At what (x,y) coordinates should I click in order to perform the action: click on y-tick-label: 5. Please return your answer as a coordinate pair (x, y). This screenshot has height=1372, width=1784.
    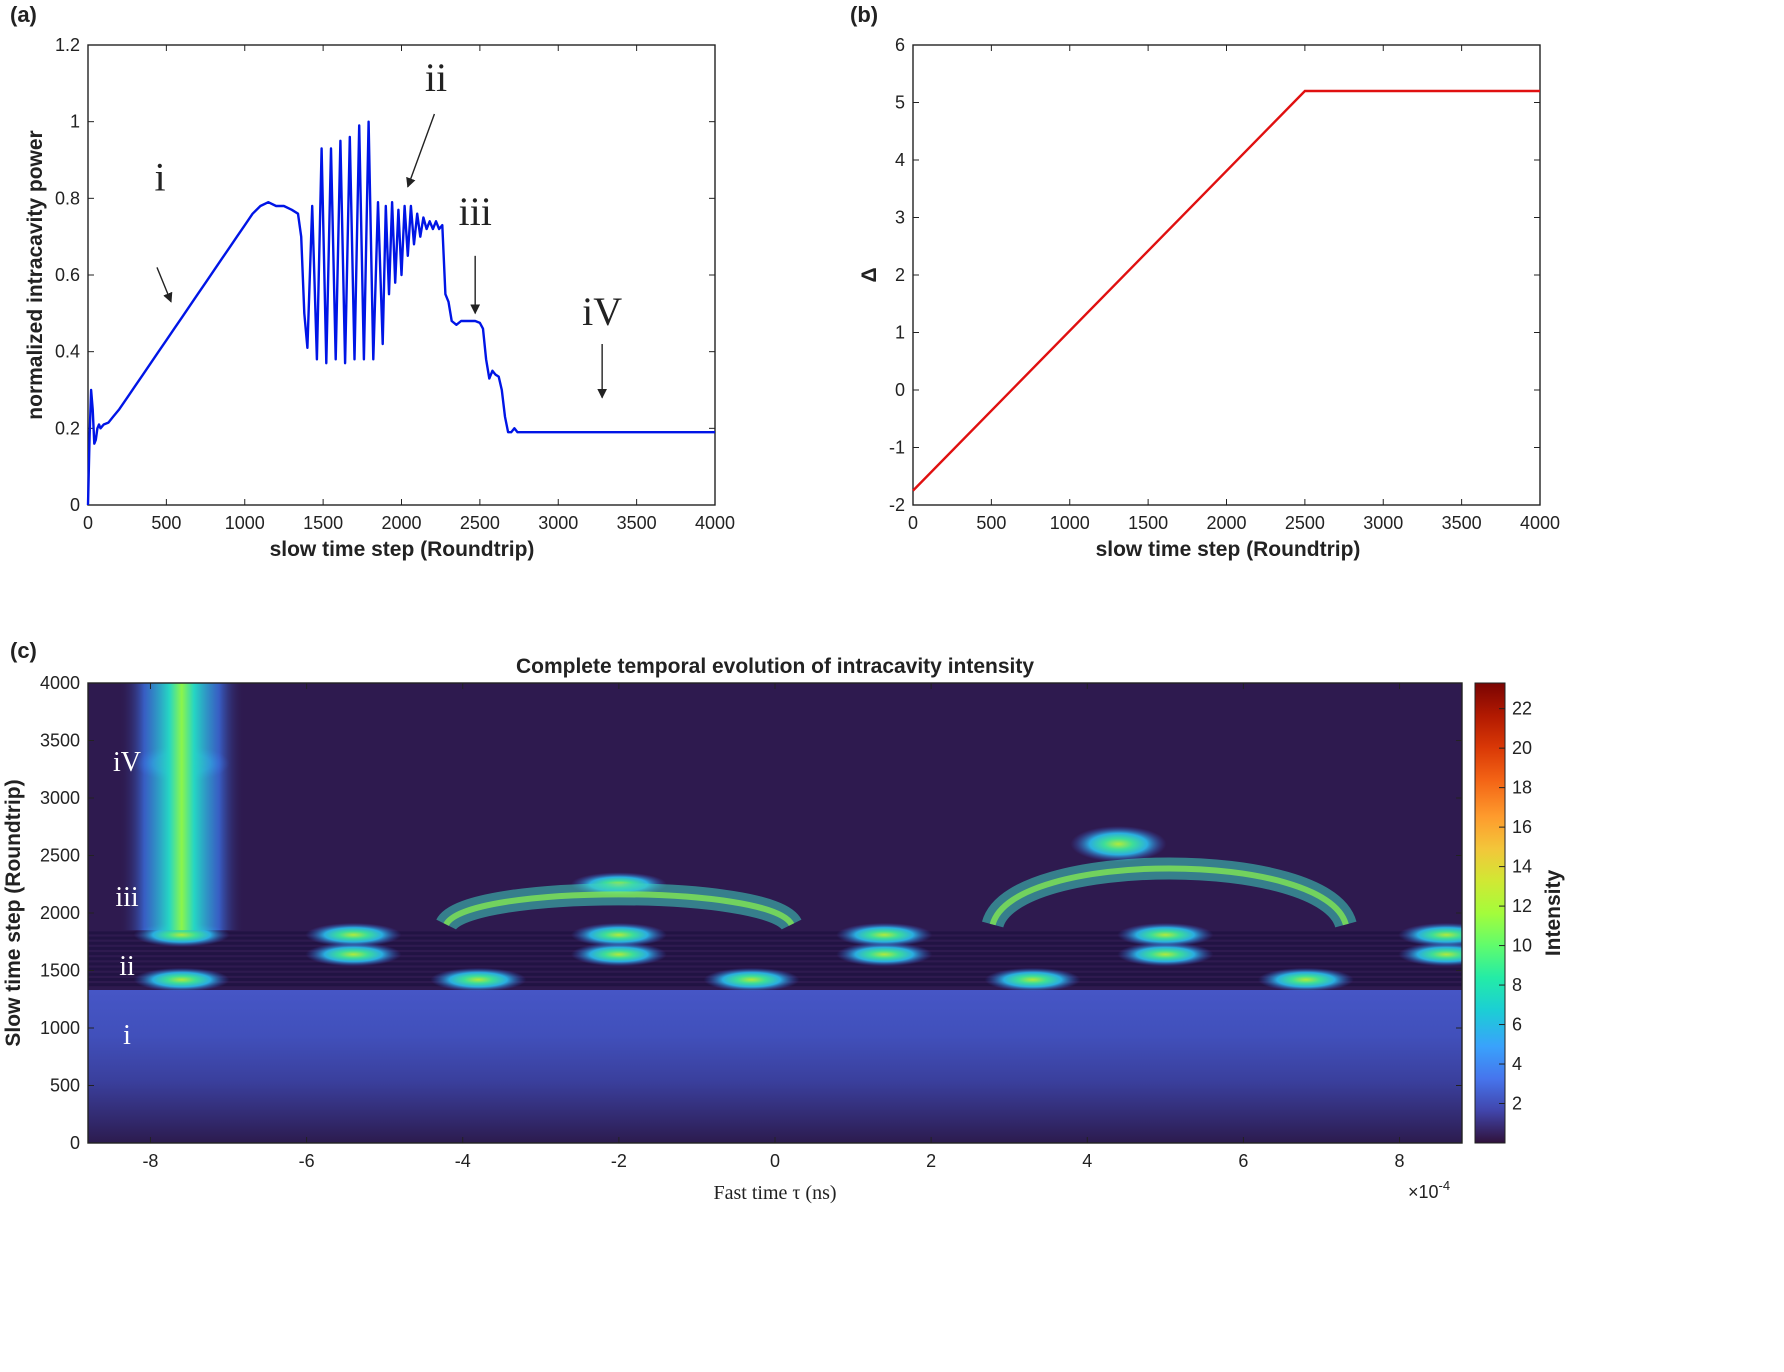
    Looking at the image, I should click on (900, 103).